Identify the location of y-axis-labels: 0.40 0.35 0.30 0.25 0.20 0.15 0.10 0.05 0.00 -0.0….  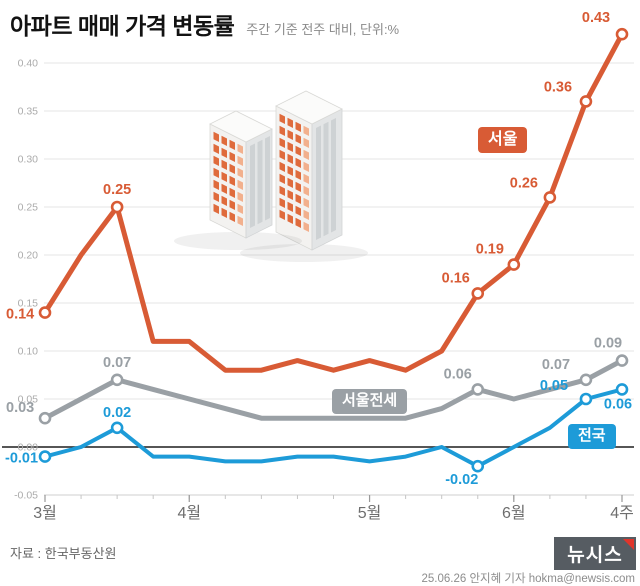
(26, 280).